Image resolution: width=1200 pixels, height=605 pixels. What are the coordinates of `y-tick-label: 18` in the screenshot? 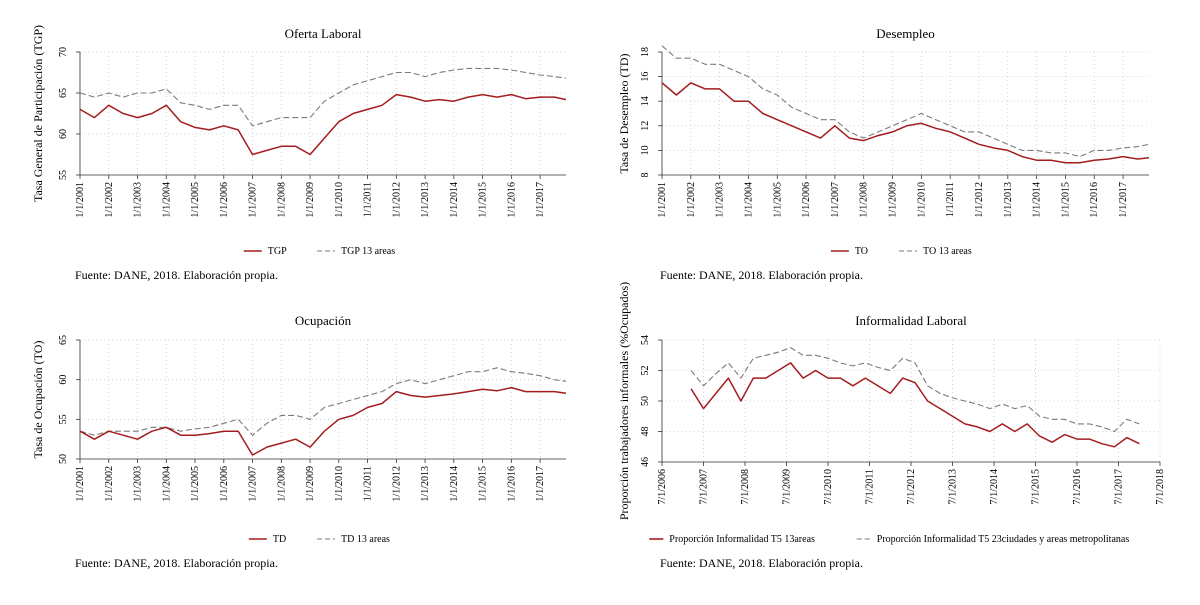 It's located at (645, 52).